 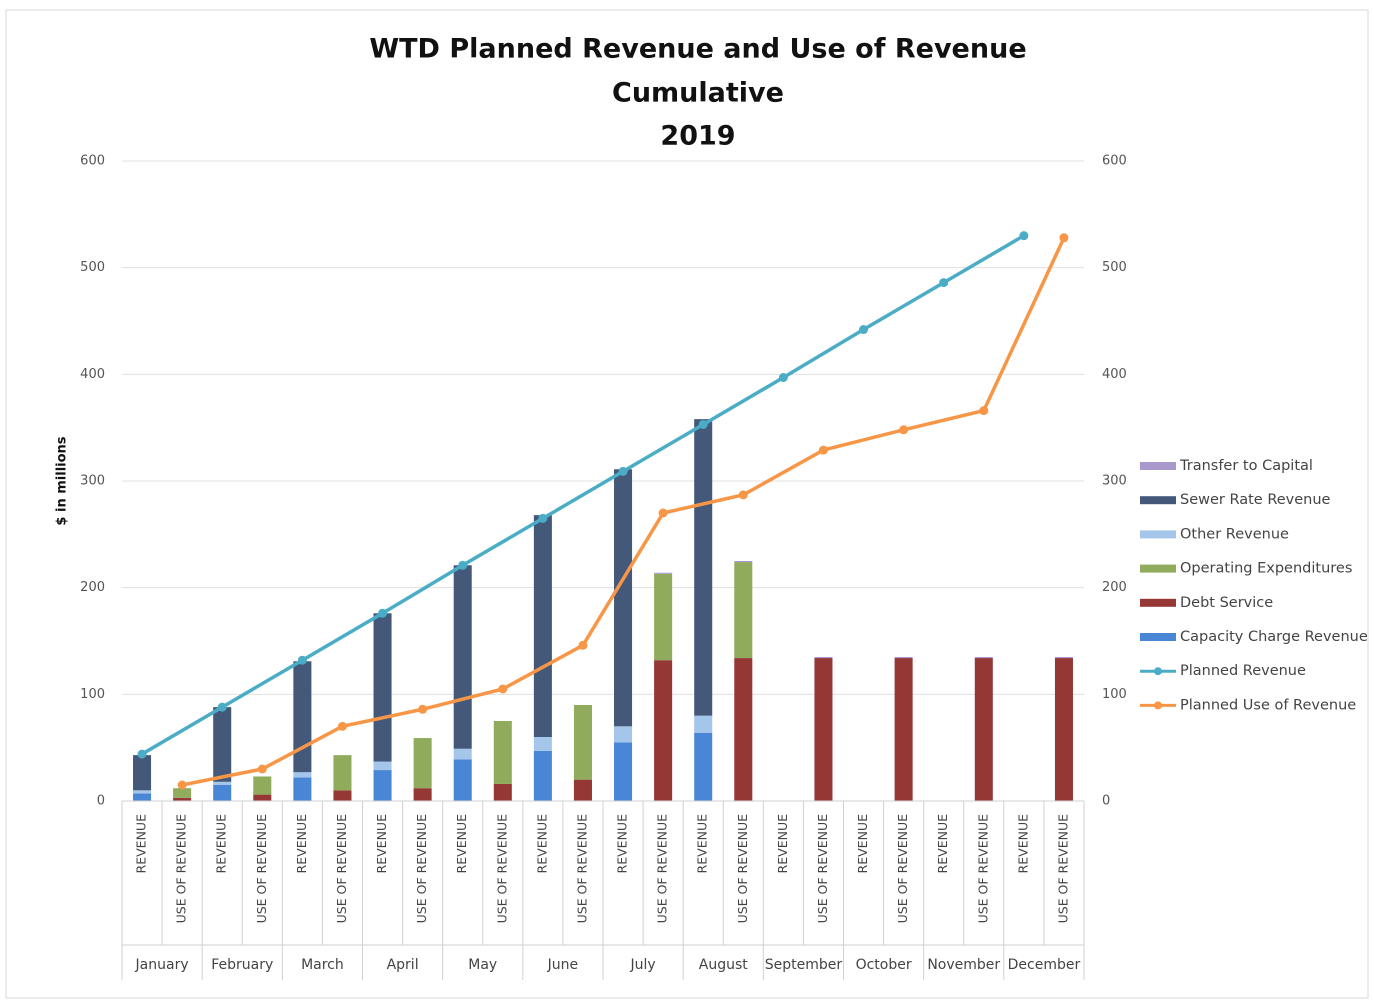 What do you see at coordinates (1266, 569) in the screenshot?
I see `legend-label: Operating Expenditures` at bounding box center [1266, 569].